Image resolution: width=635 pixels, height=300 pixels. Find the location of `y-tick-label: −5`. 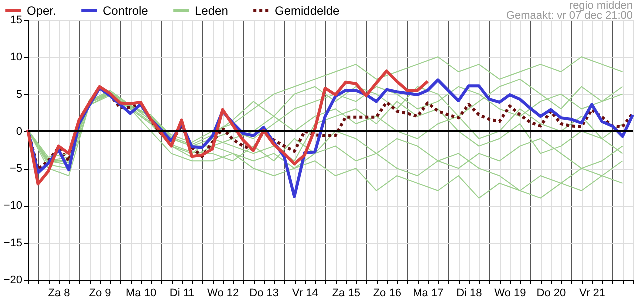

y-tick-label: −5 is located at coordinates (16, 169).